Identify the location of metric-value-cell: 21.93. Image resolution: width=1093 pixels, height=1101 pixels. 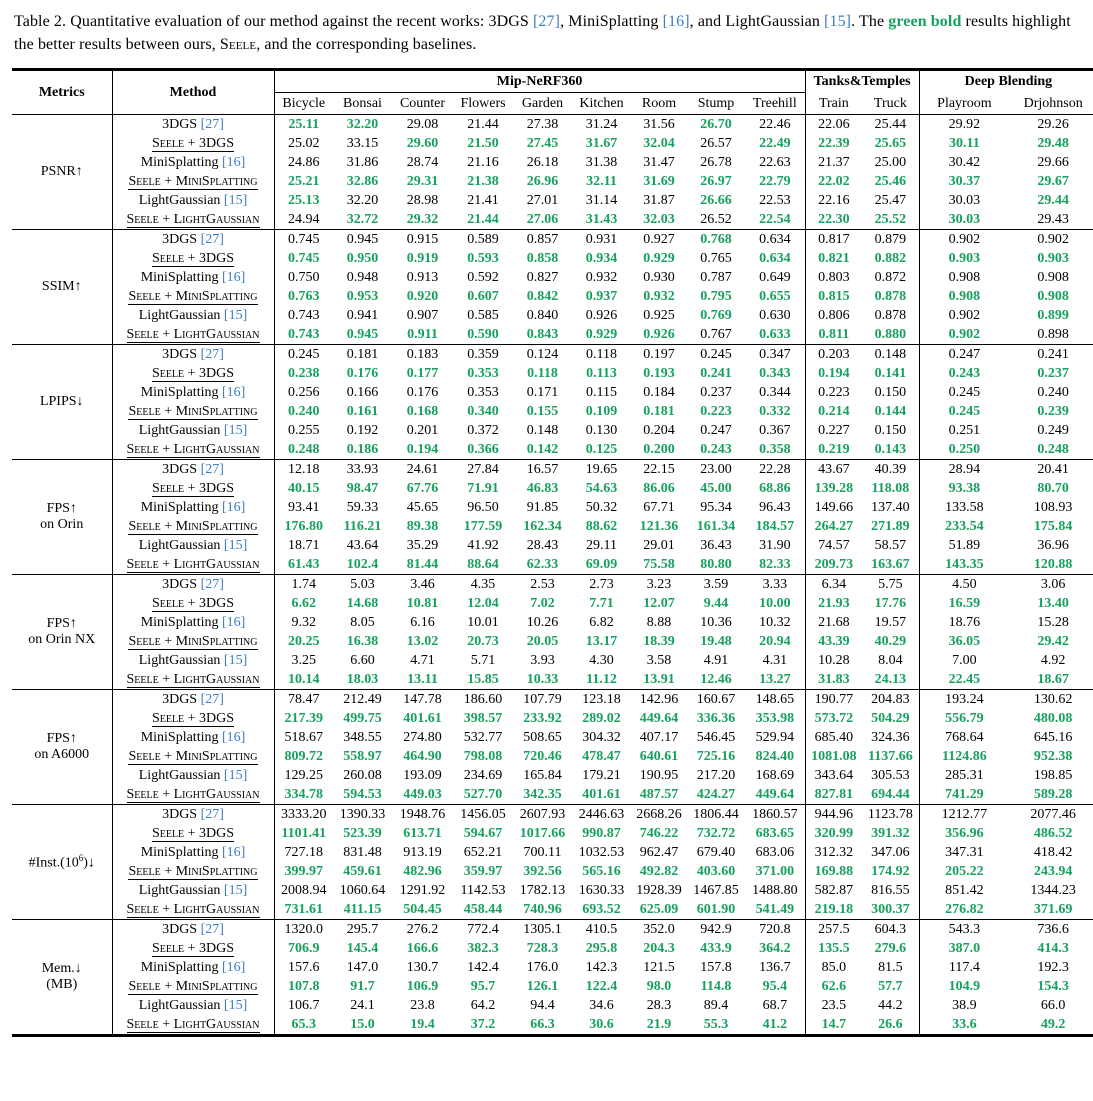
(833, 604).